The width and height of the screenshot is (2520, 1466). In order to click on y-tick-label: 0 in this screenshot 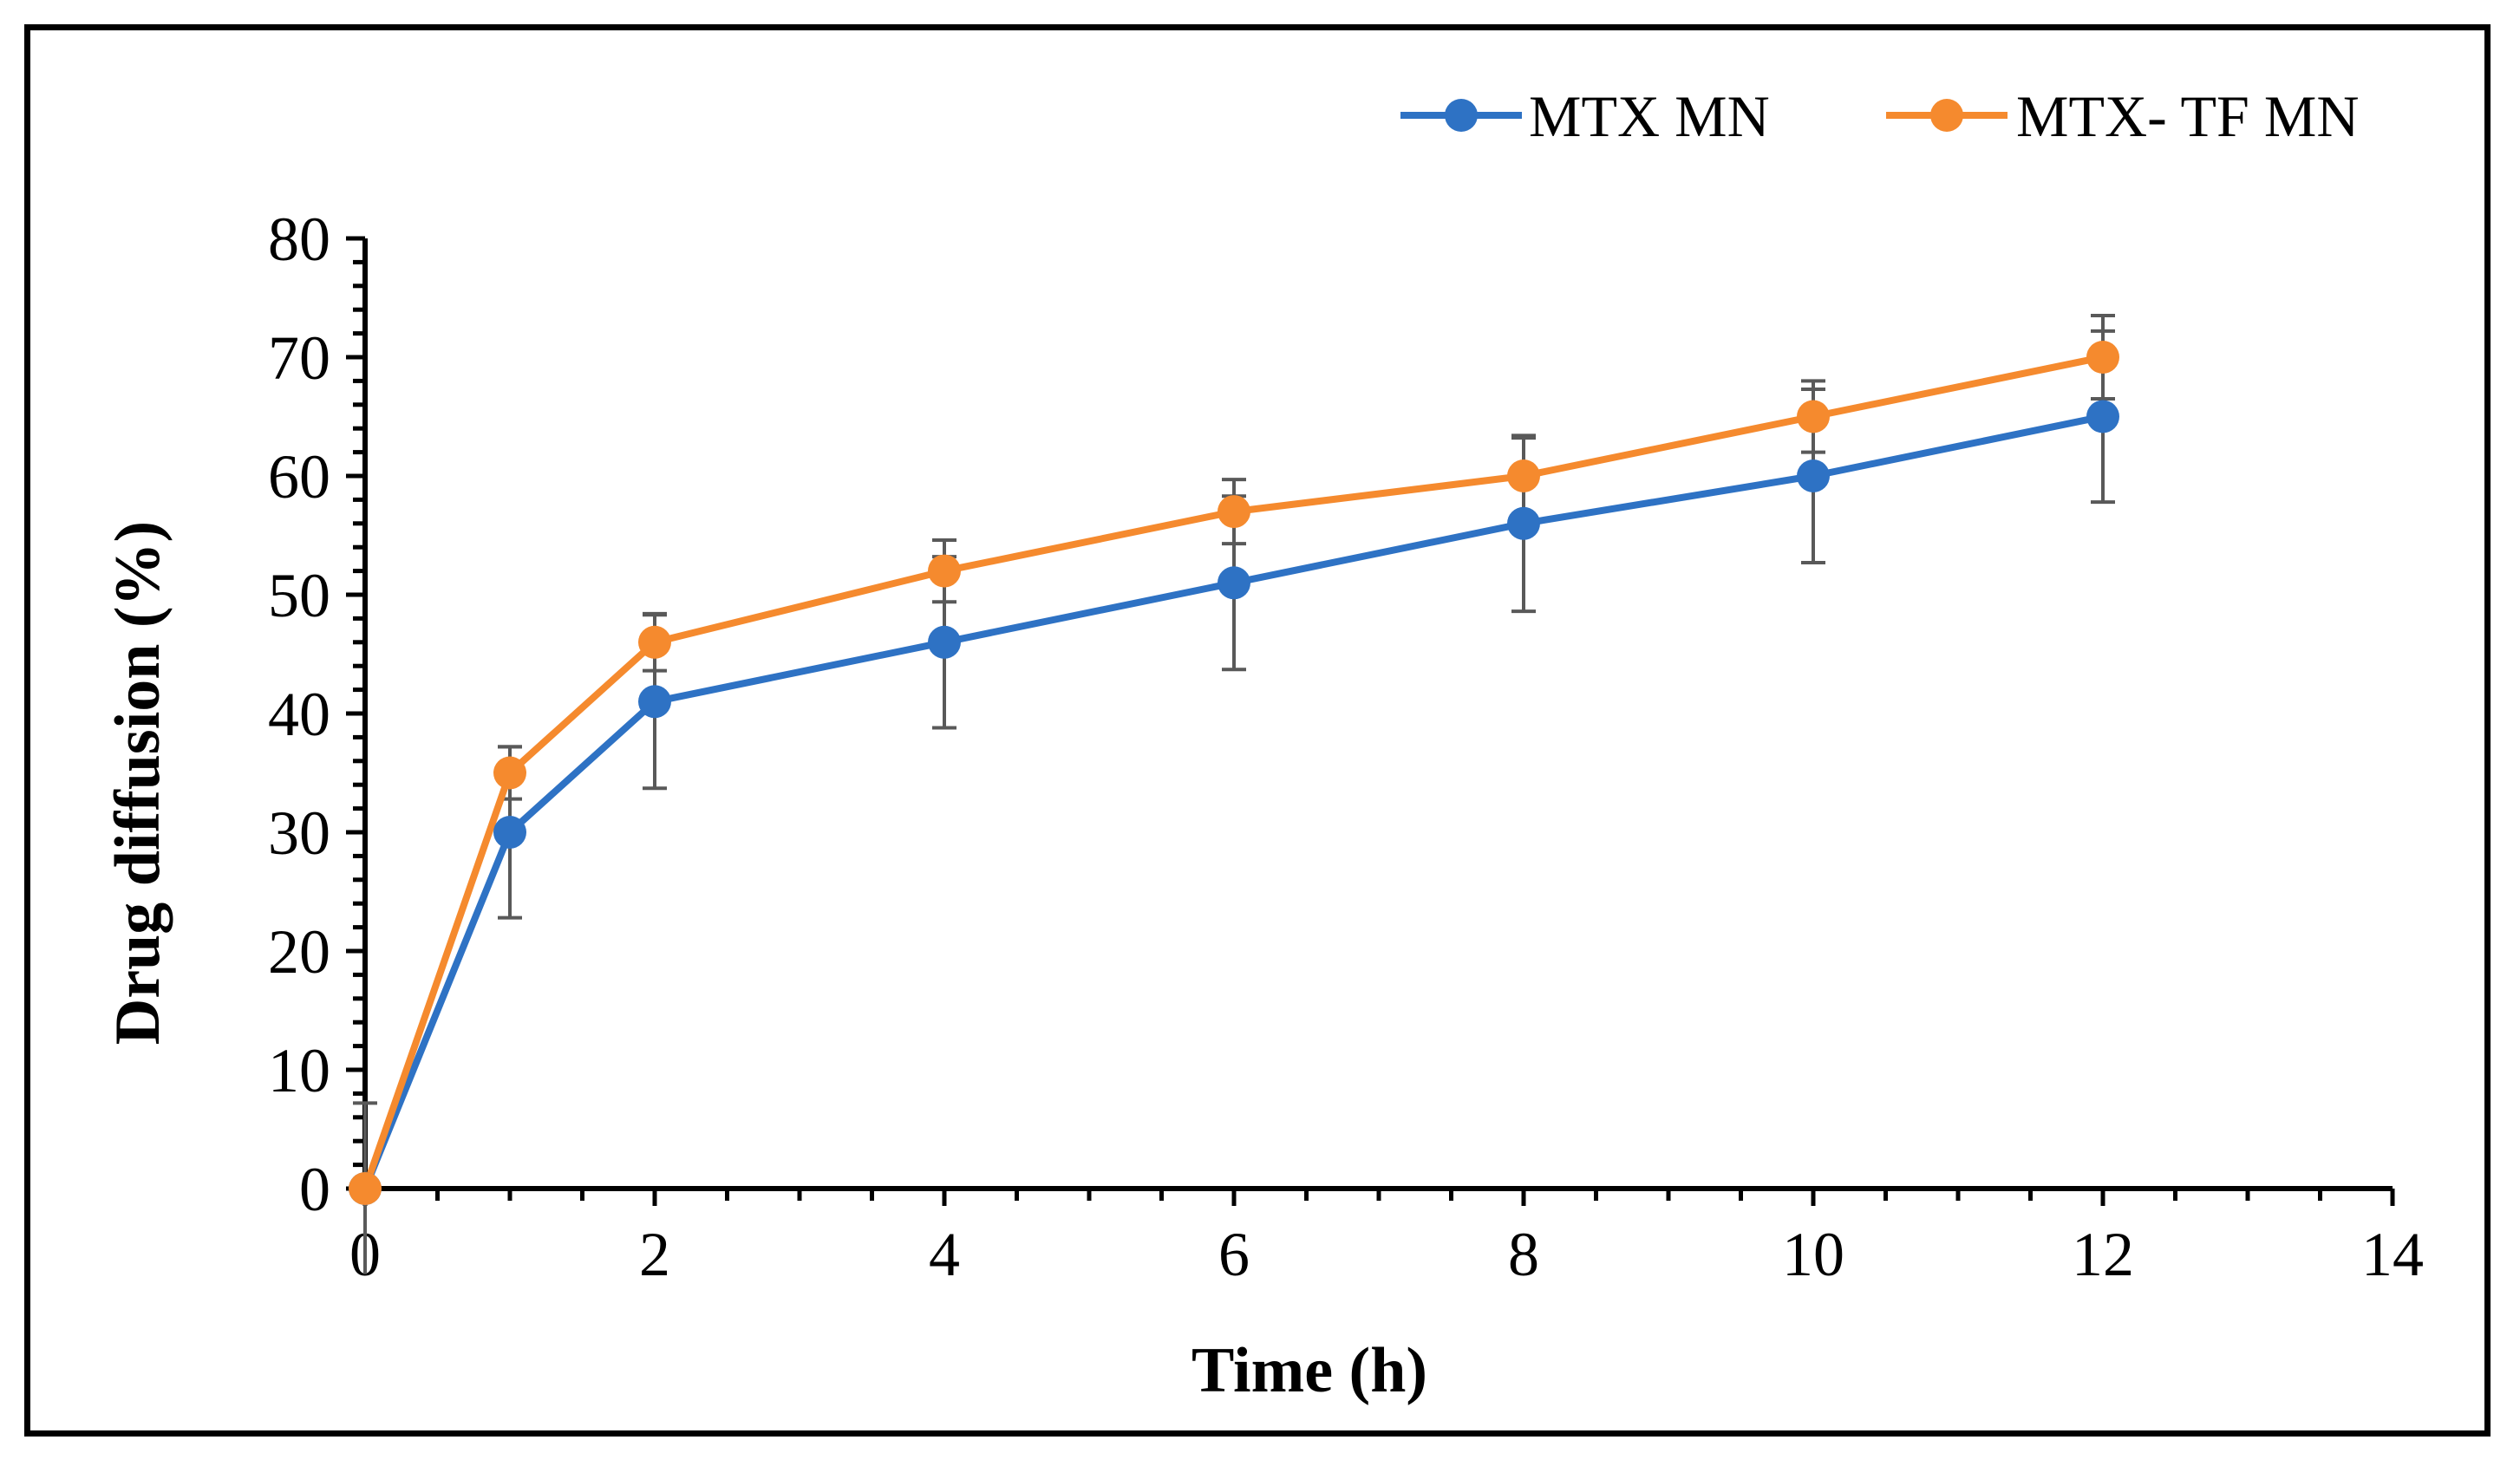, I will do `click(314, 1189)`.